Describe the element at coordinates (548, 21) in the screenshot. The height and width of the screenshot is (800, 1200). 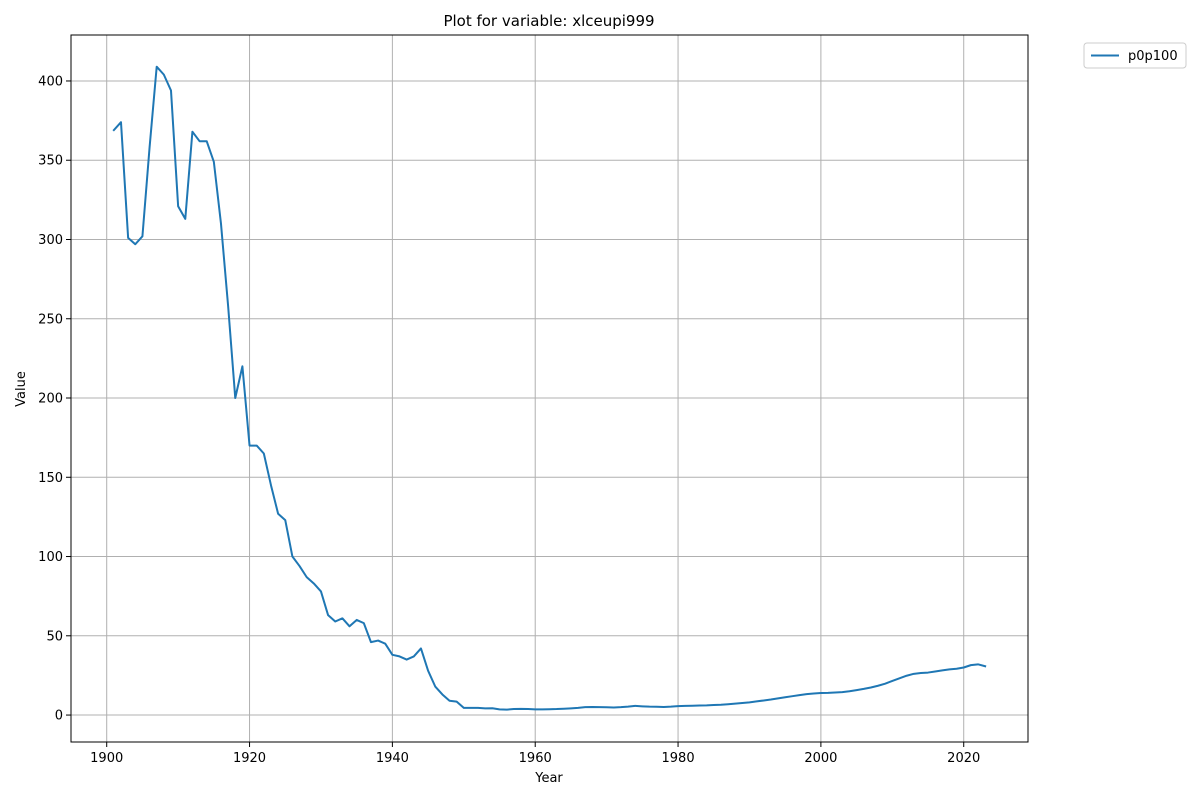
I see `chart-title: Plot for variable: xlceupi999` at that location.